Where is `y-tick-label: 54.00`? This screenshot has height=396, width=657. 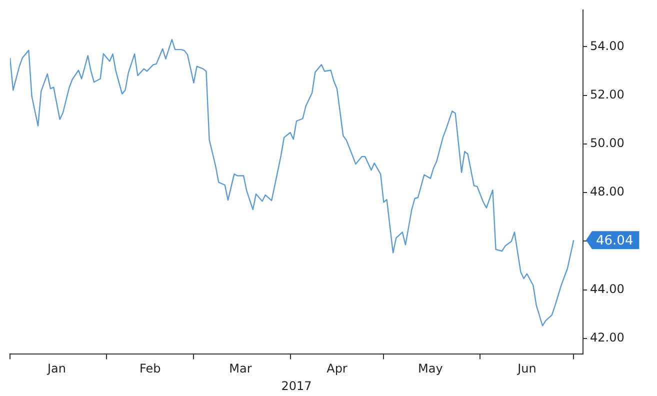 y-tick-label: 54.00 is located at coordinates (607, 45).